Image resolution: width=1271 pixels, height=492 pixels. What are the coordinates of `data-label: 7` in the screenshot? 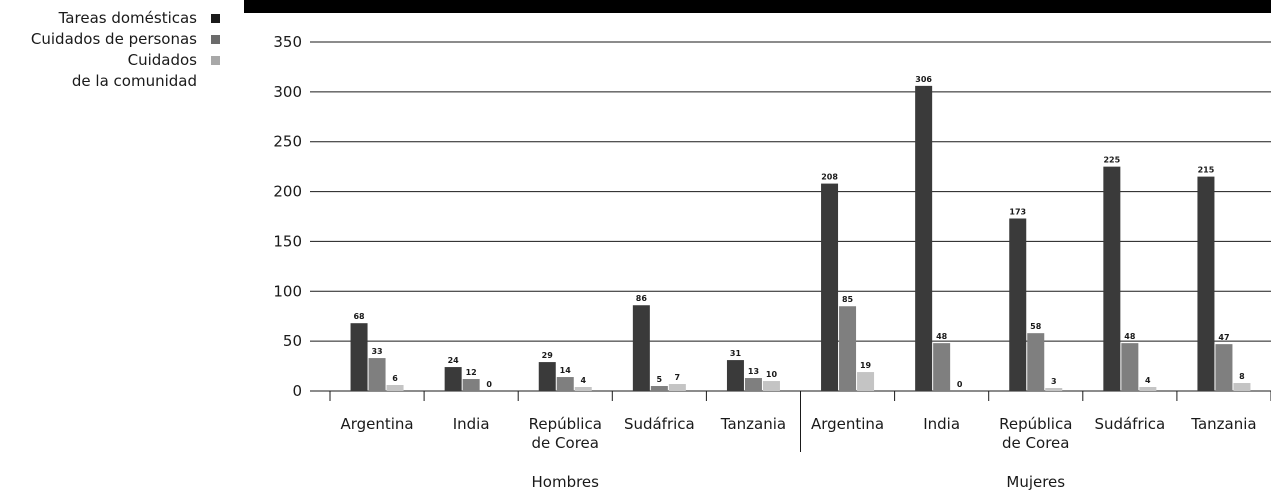 It's located at (678, 377).